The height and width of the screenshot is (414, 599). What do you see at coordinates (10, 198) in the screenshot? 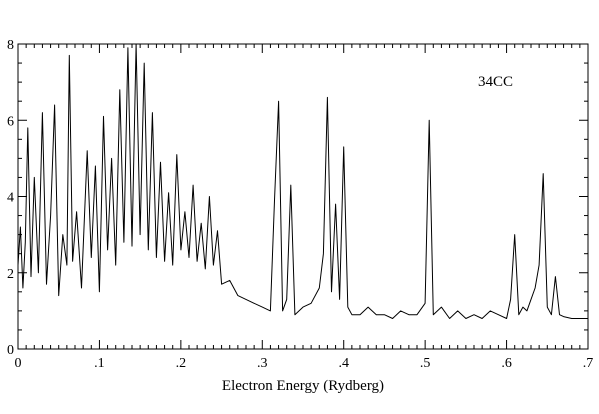
I see `y-tick-label: 4` at bounding box center [10, 198].